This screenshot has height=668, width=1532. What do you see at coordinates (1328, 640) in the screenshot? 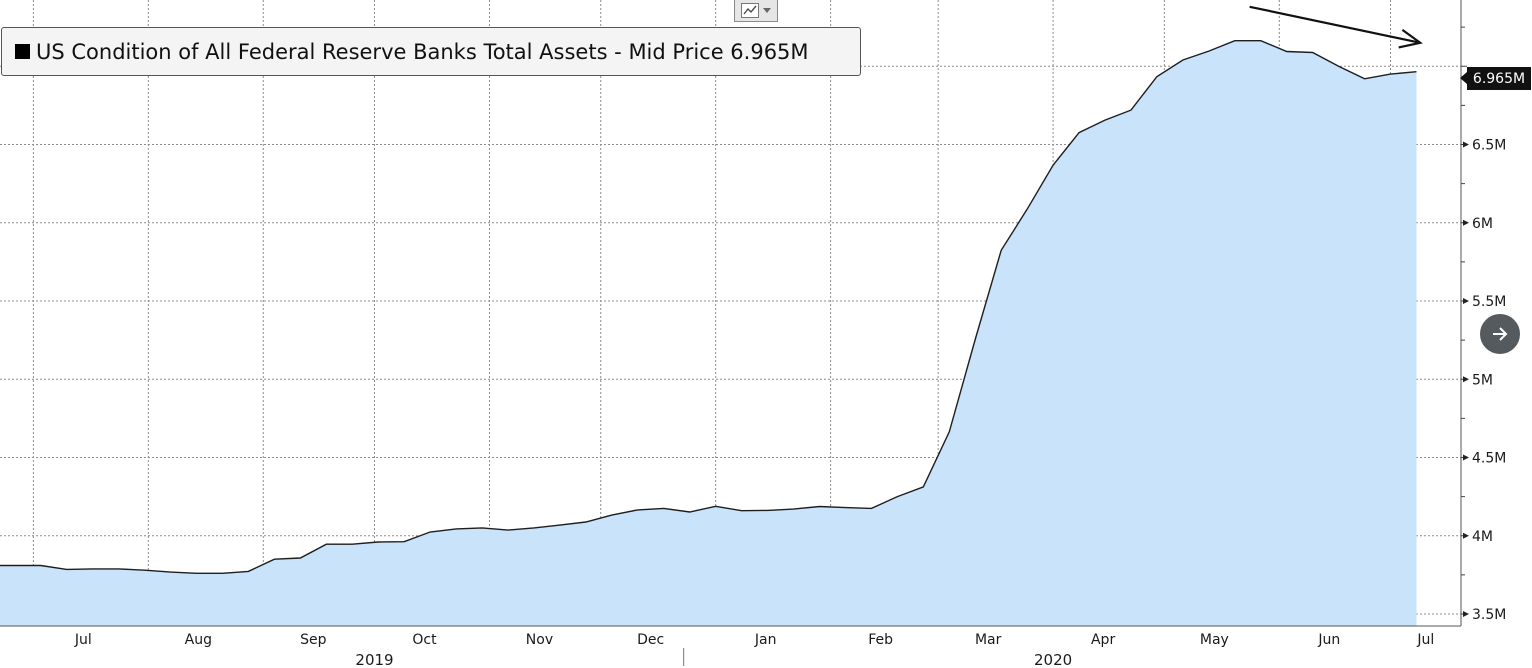
I see `x-tick-label: Jun` at bounding box center [1328, 640].